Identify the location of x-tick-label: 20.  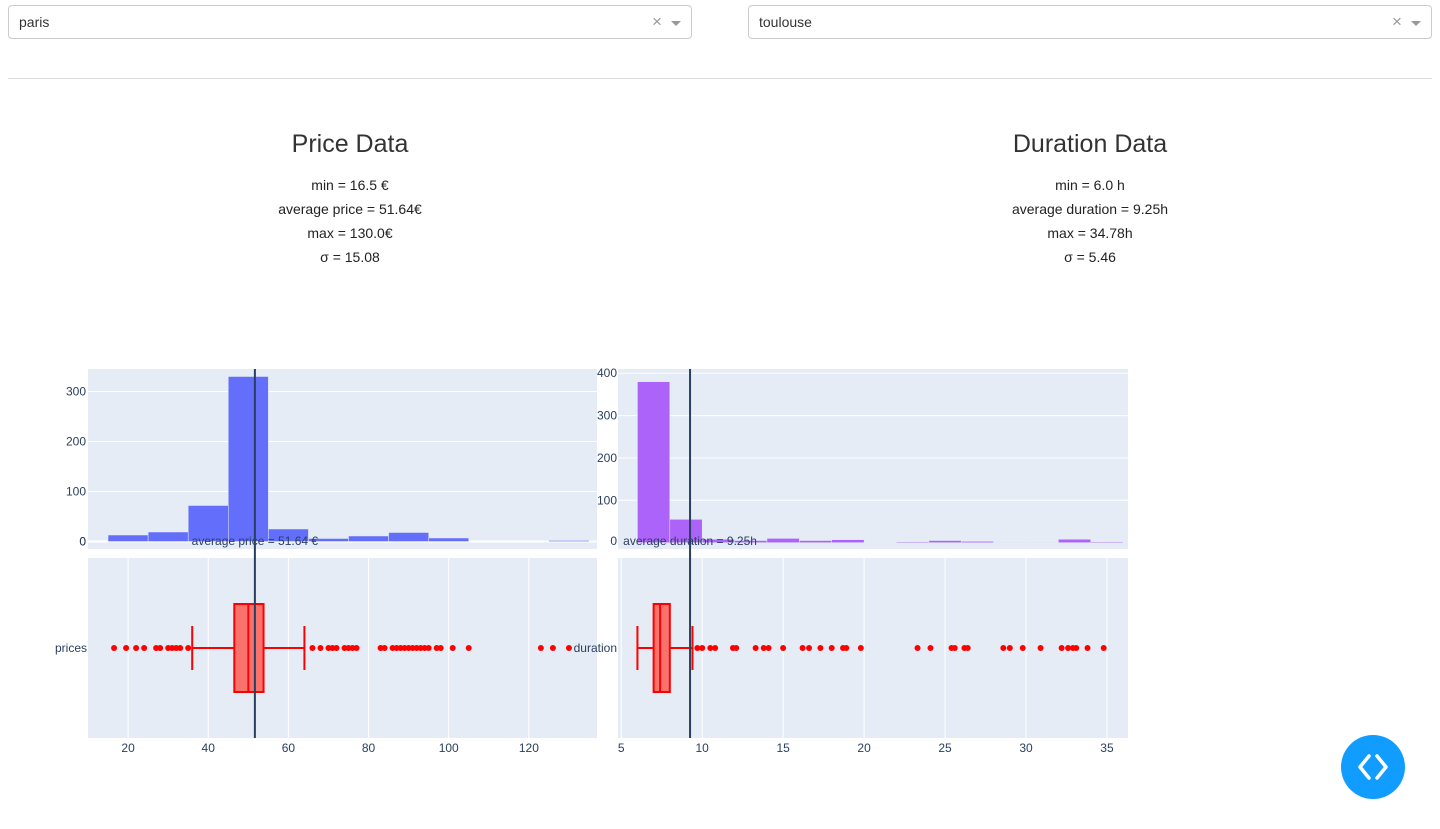
(864, 748).